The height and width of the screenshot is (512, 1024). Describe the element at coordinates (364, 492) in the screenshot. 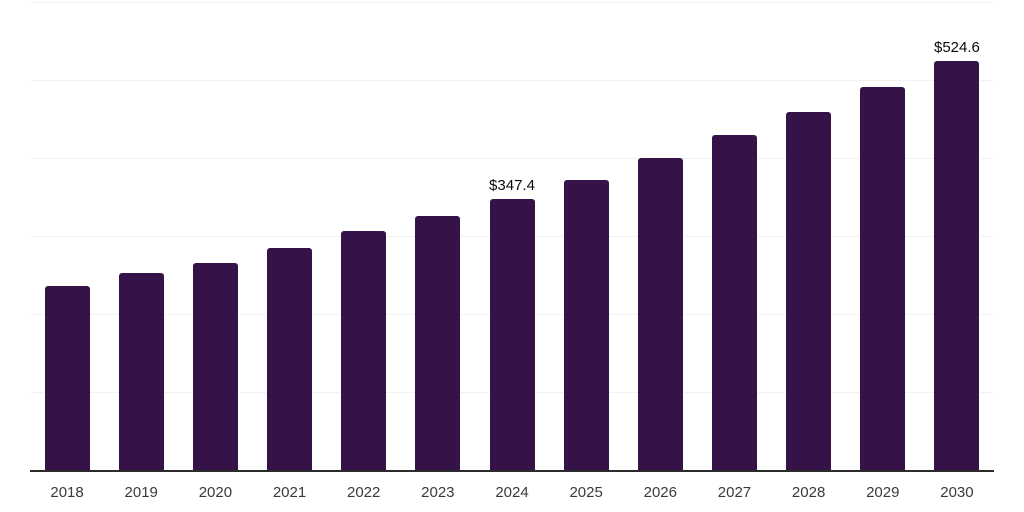

I see `x-tick-label-2022: 2022` at that location.